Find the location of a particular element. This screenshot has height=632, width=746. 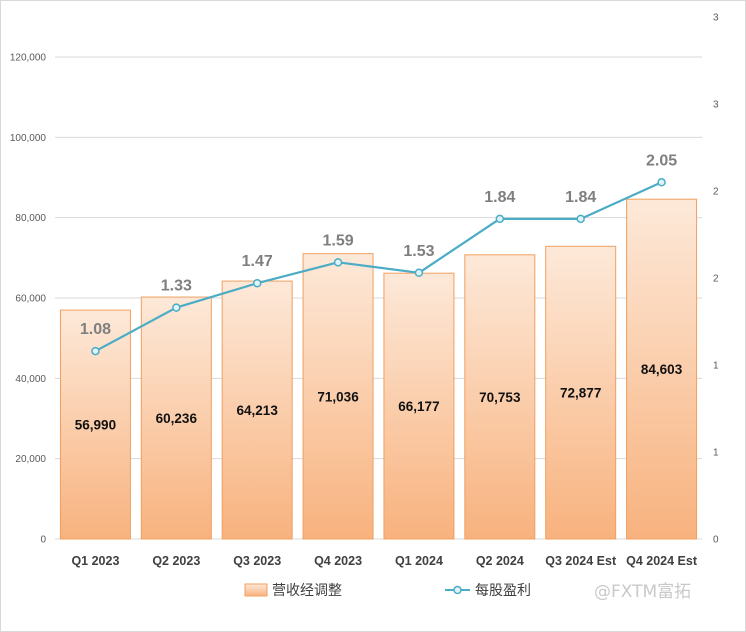

left-axis-tick-label: 60,000 is located at coordinates (30, 299).